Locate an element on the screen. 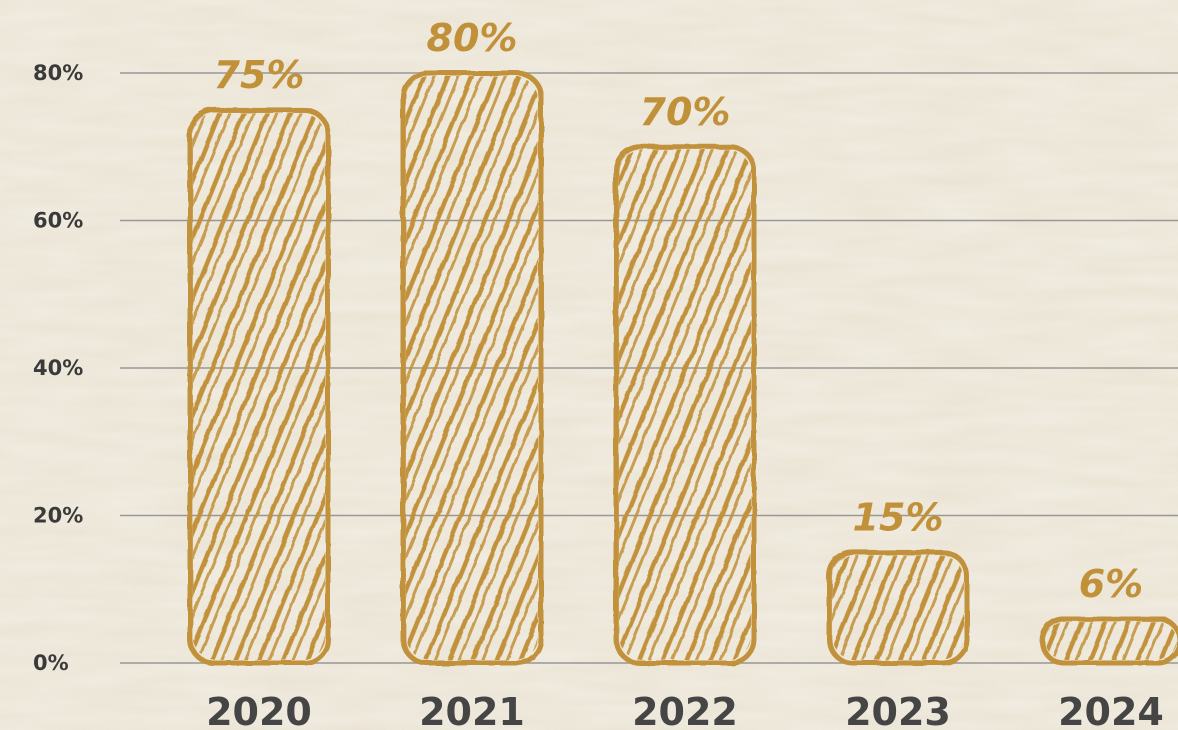 The image size is (1178, 730). bar-2023 is located at coordinates (898, 607).